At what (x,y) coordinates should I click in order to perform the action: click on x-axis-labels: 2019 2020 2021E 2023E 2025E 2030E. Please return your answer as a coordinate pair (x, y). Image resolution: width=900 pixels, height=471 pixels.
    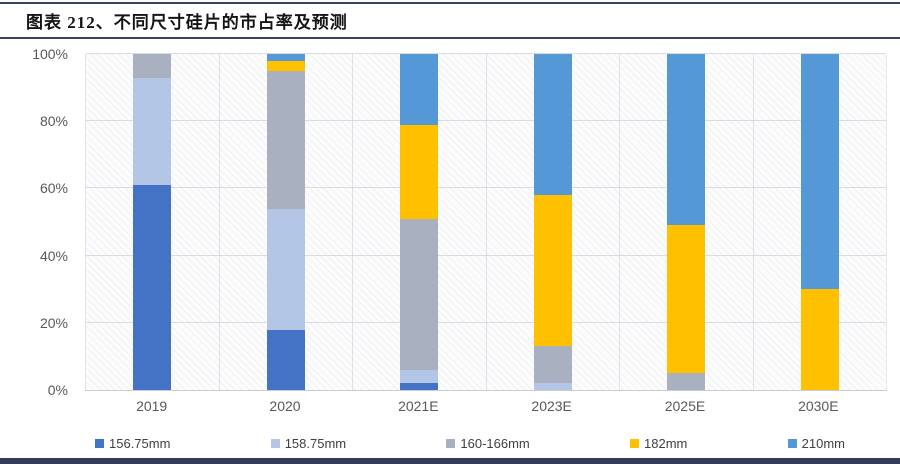
    Looking at the image, I should click on (485, 406).